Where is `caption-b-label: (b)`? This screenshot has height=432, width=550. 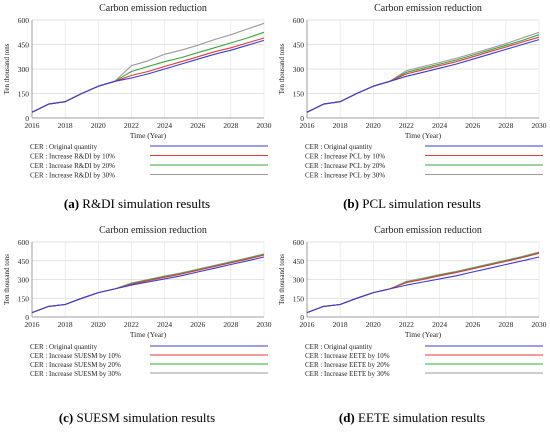 caption-b-label: (b) is located at coordinates (351, 203).